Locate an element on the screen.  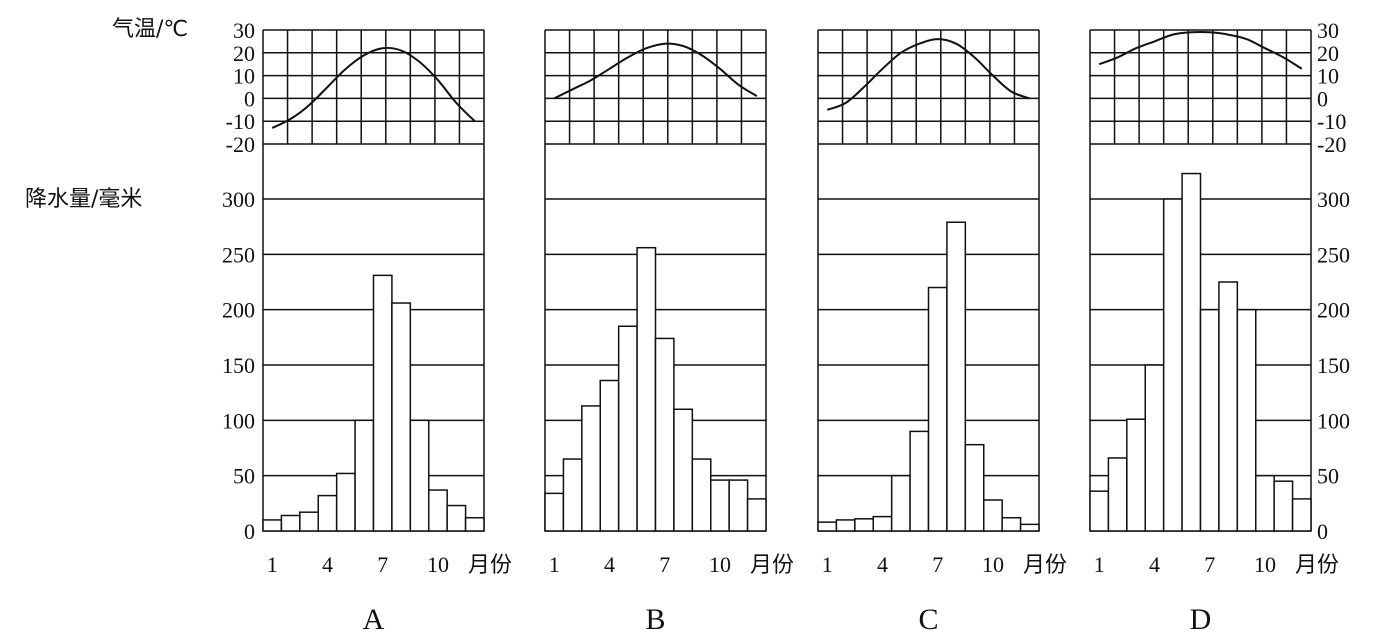
panel-label: D is located at coordinates (1201, 619).